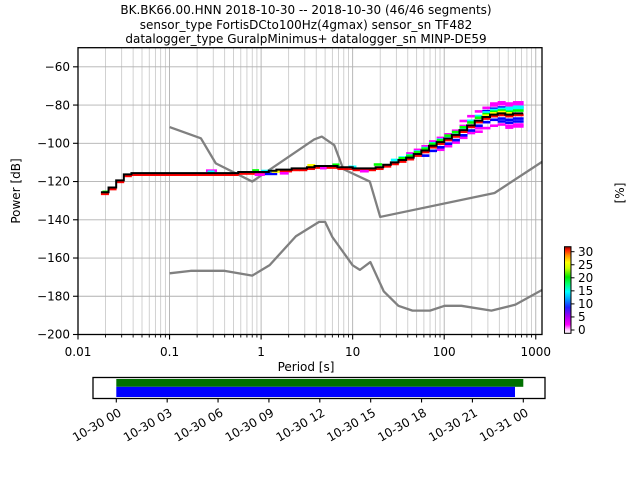 This screenshot has height=480, width=640. Describe the element at coordinates (53, 144) in the screenshot. I see `y-tick-label: −100` at that location.